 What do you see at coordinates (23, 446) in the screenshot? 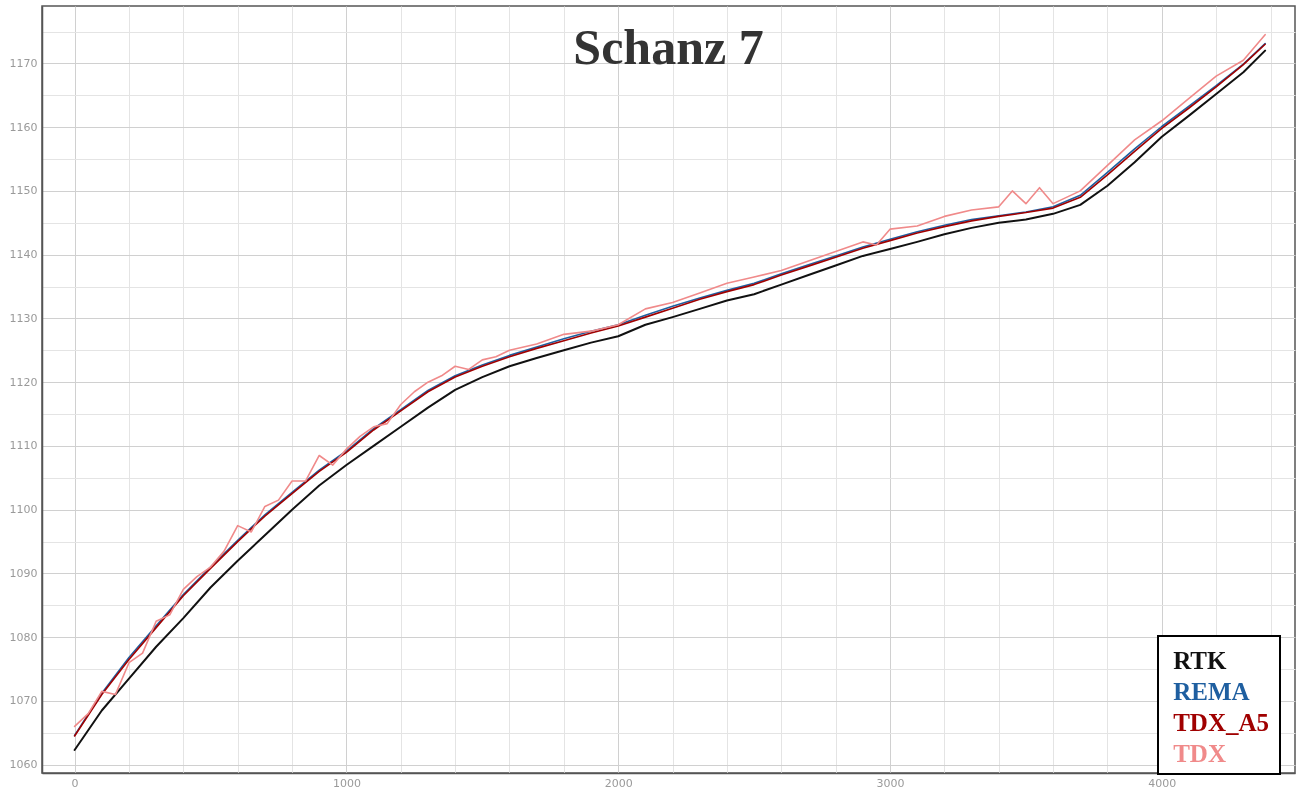
I see `y-tick-label: 1110` at bounding box center [23, 446].